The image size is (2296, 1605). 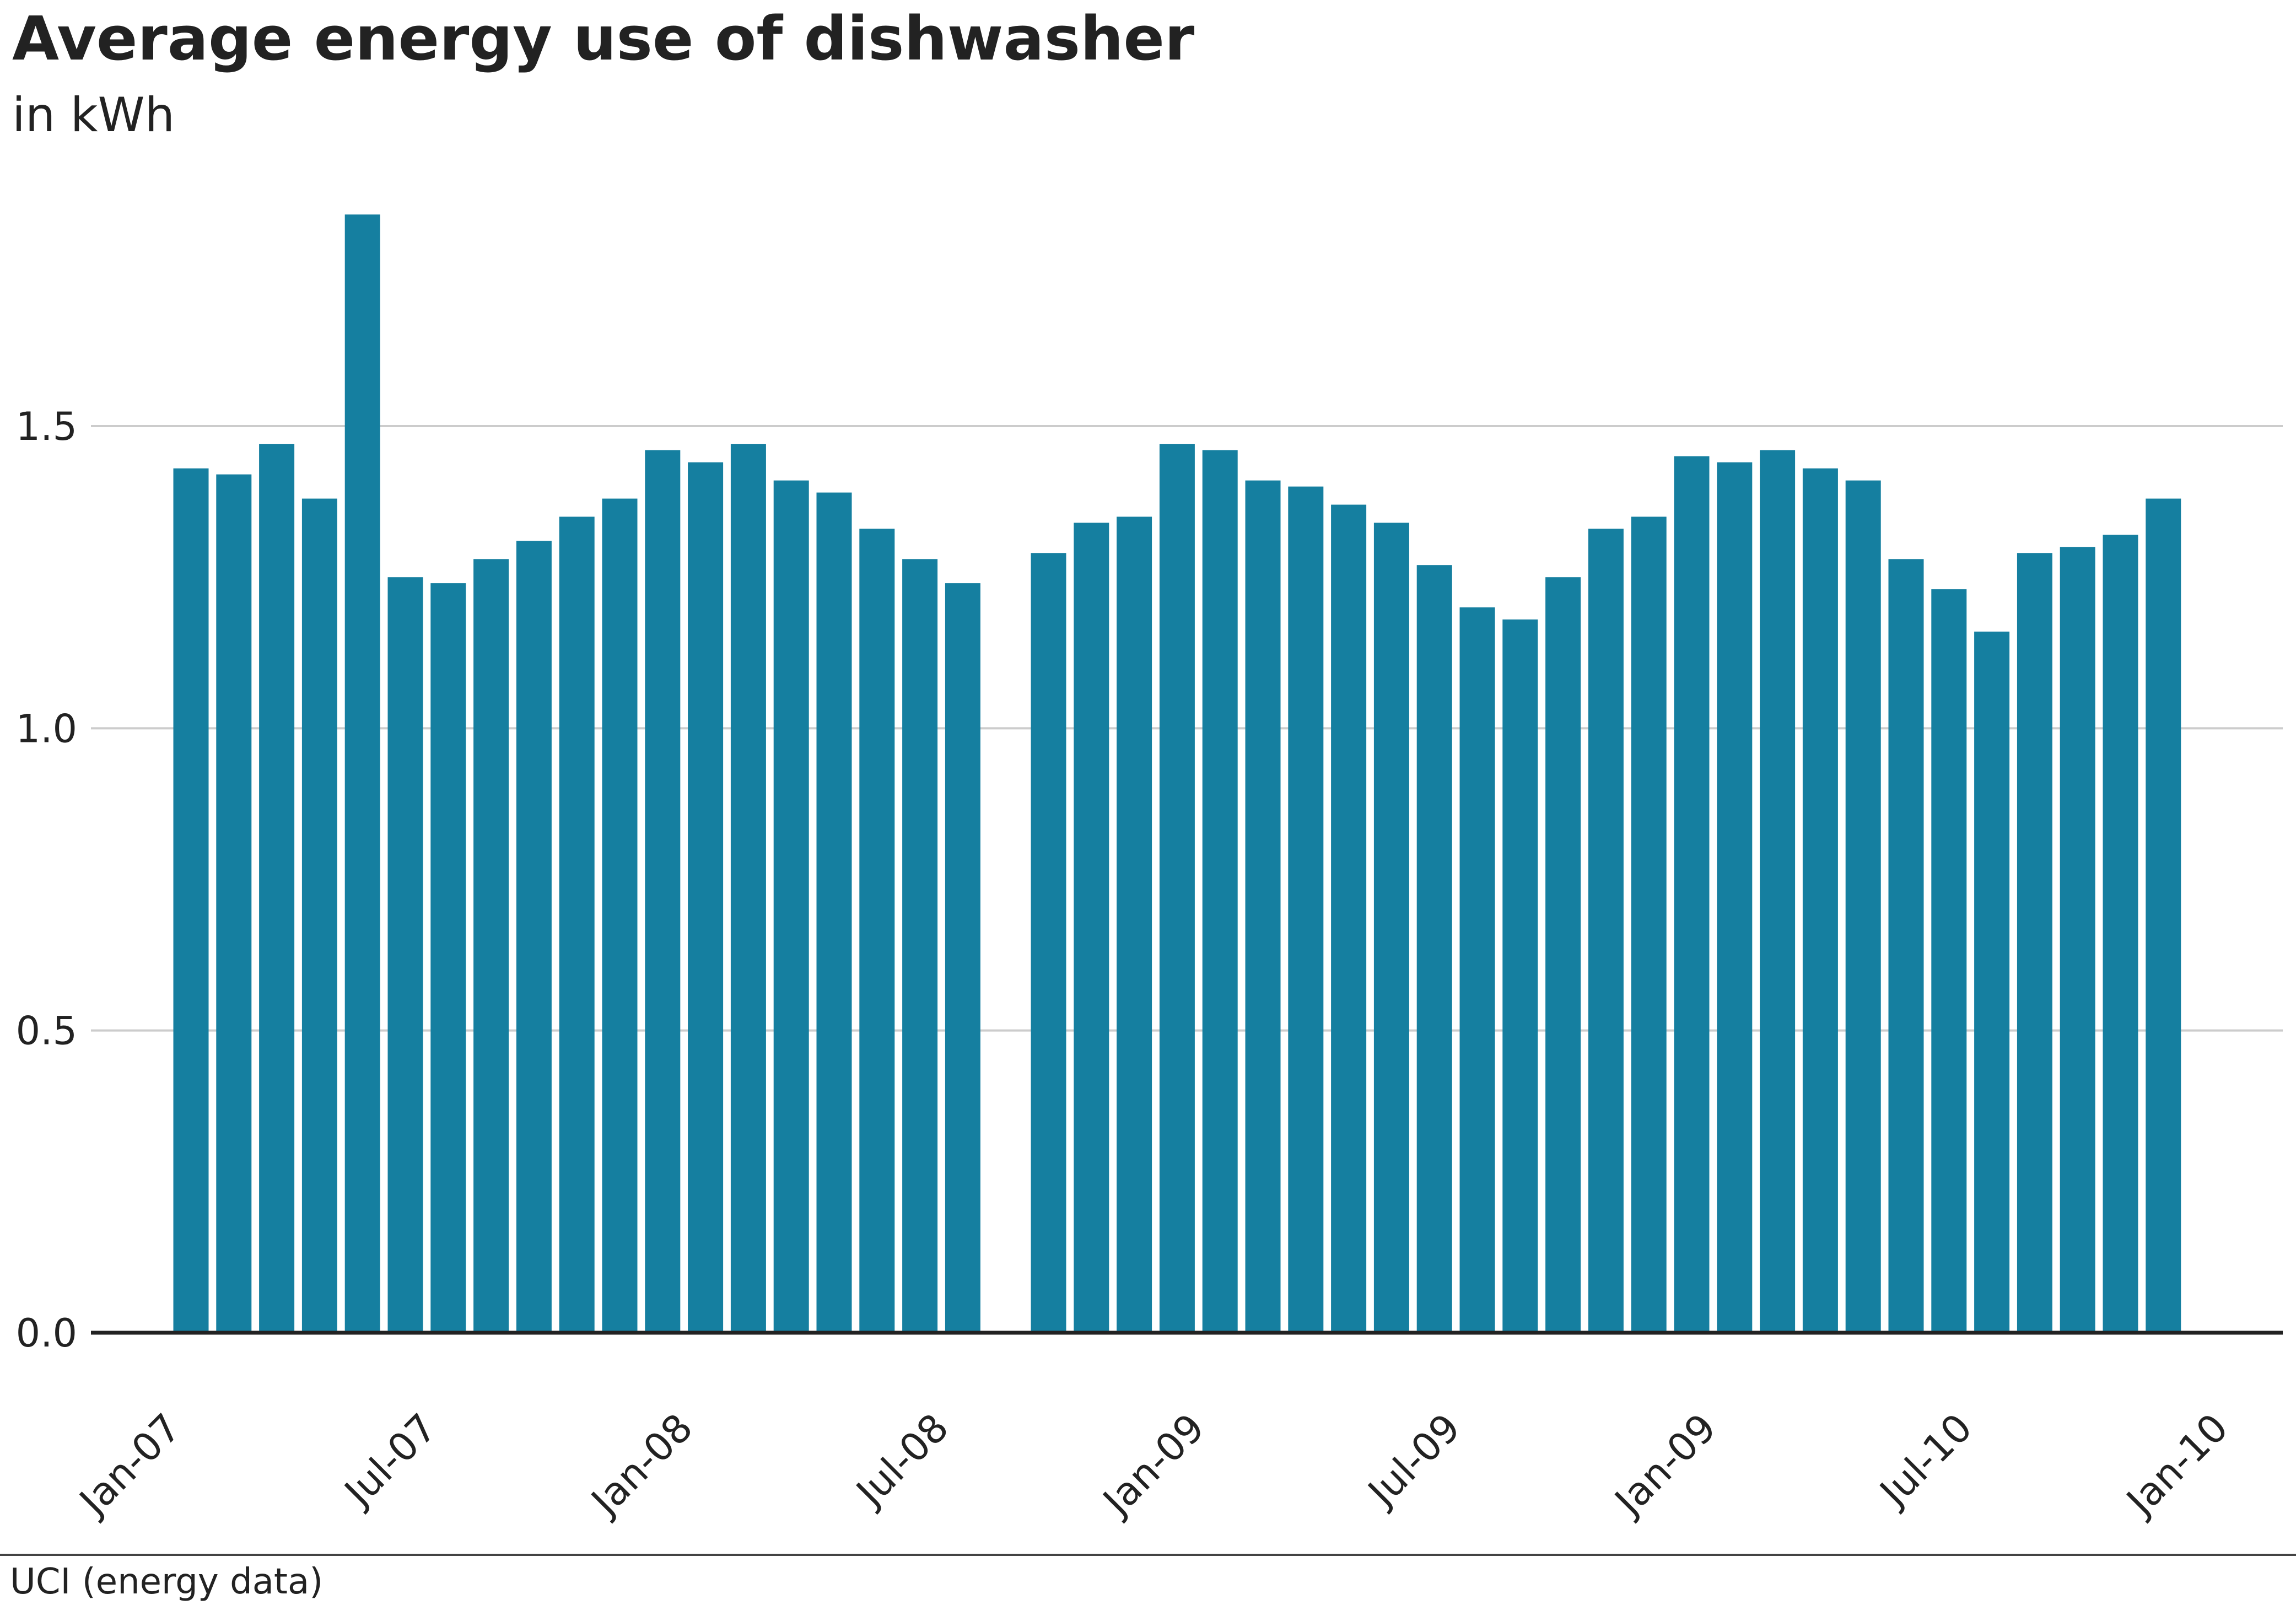 What do you see at coordinates (2176, 1465) in the screenshot?
I see `x-tick-label: Jan-10` at bounding box center [2176, 1465].